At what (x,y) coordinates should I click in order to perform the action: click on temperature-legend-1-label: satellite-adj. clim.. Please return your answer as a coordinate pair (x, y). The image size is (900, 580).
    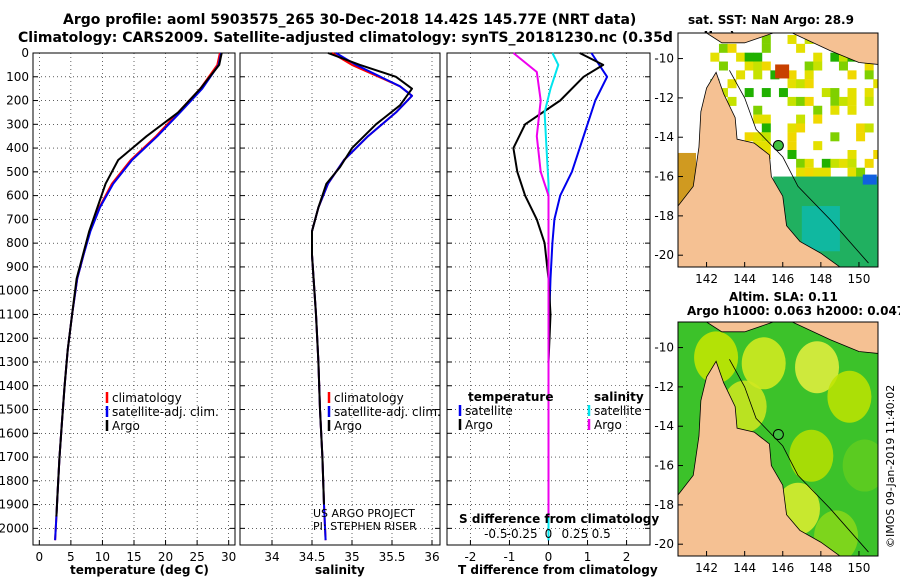
    Looking at the image, I should click on (165, 412).